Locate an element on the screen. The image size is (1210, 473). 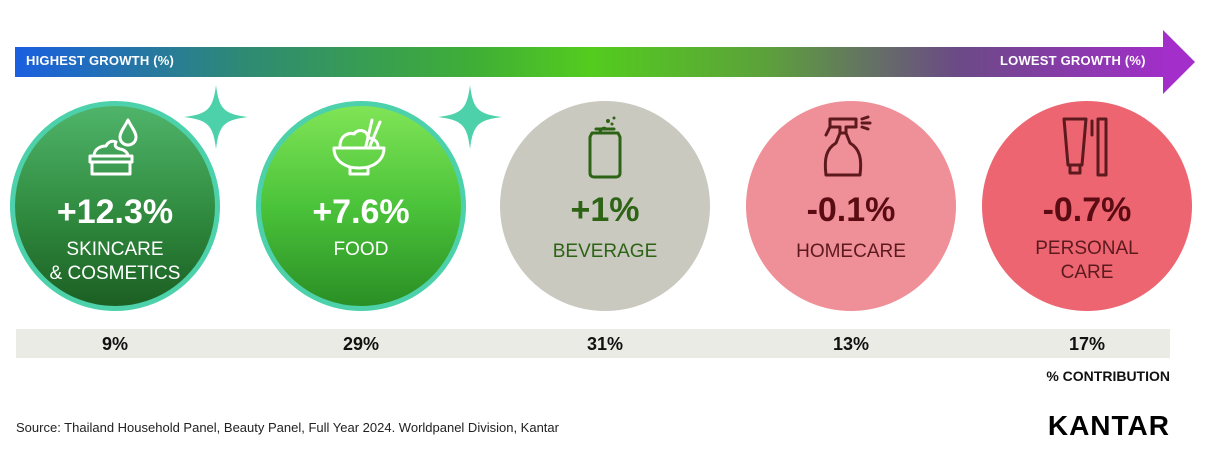
category-name: PERSONAL CARE is located at coordinates (1087, 260).